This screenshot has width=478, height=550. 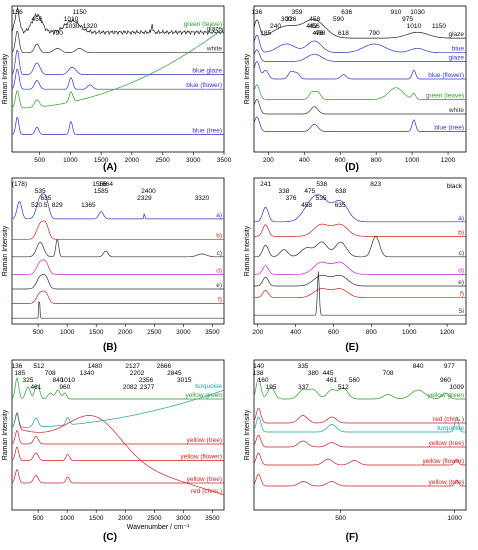 What do you see at coordinates (448, 160) in the screenshot?
I see `x-tick-label: 1200` at bounding box center [448, 160].